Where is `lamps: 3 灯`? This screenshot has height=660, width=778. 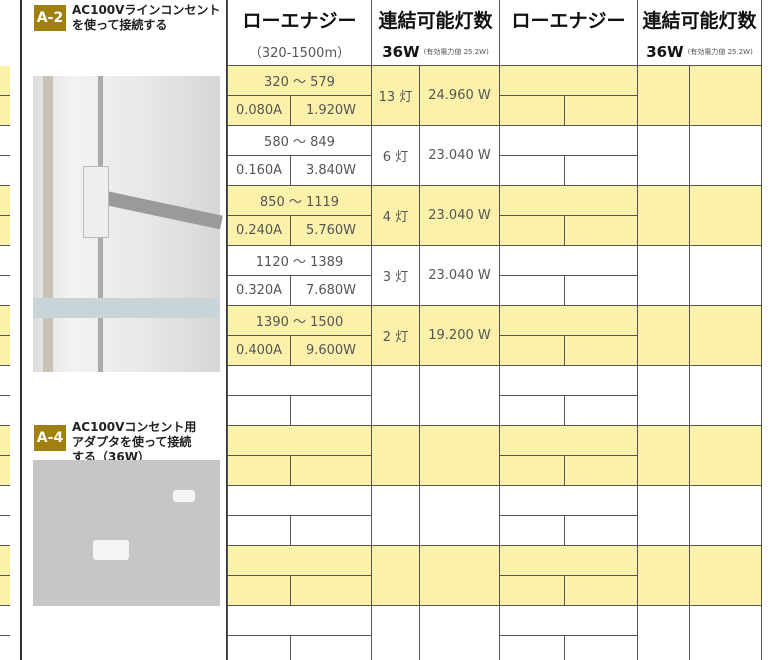 lamps: 3 灯 is located at coordinates (396, 276).